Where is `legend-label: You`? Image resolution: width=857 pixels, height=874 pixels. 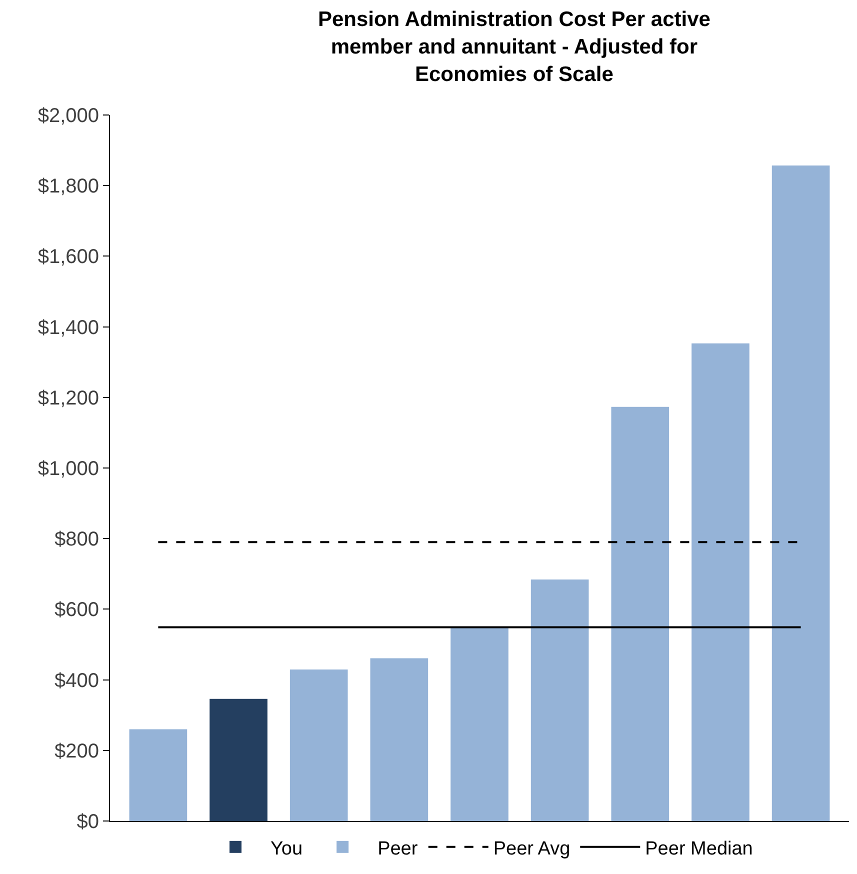
legend-label: You is located at coordinates (286, 849).